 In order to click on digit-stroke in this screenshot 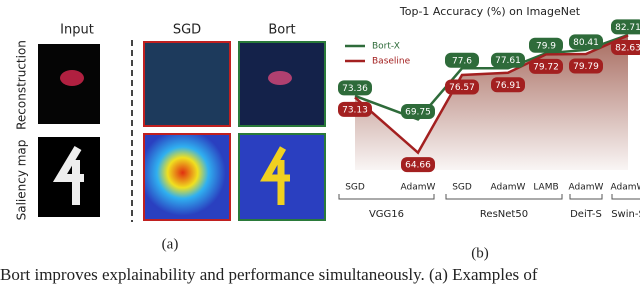, I will do `click(68, 175)`.